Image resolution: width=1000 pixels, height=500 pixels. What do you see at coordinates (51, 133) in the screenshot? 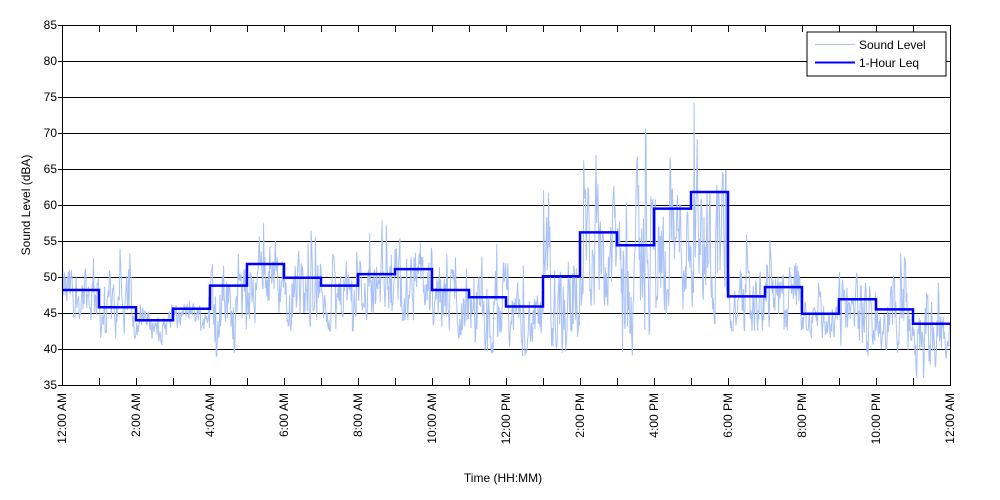
I see `y-tick-label: 70` at bounding box center [51, 133].